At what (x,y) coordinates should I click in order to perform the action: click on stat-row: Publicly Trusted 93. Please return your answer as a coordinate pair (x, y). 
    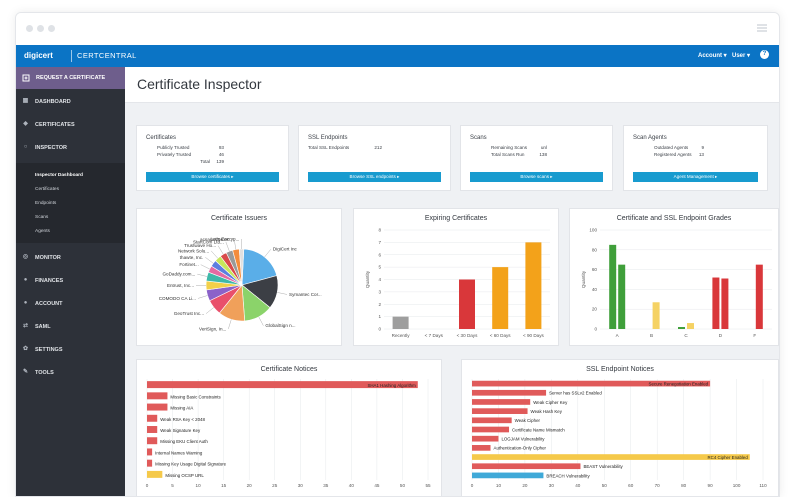
    Looking at the image, I should click on (190, 147).